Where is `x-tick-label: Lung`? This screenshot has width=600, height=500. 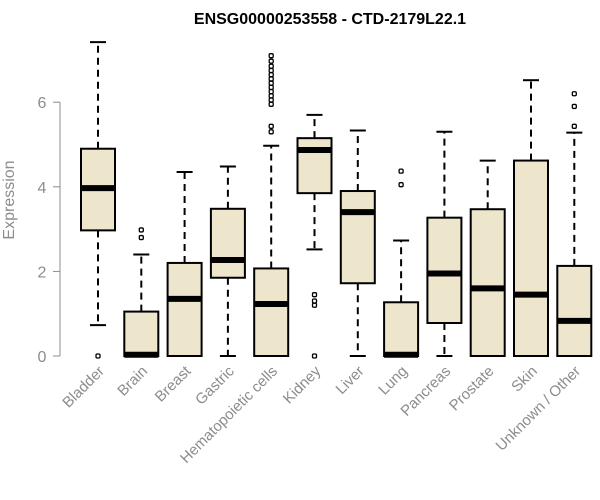 x-tick-label: Lung is located at coordinates (393, 381).